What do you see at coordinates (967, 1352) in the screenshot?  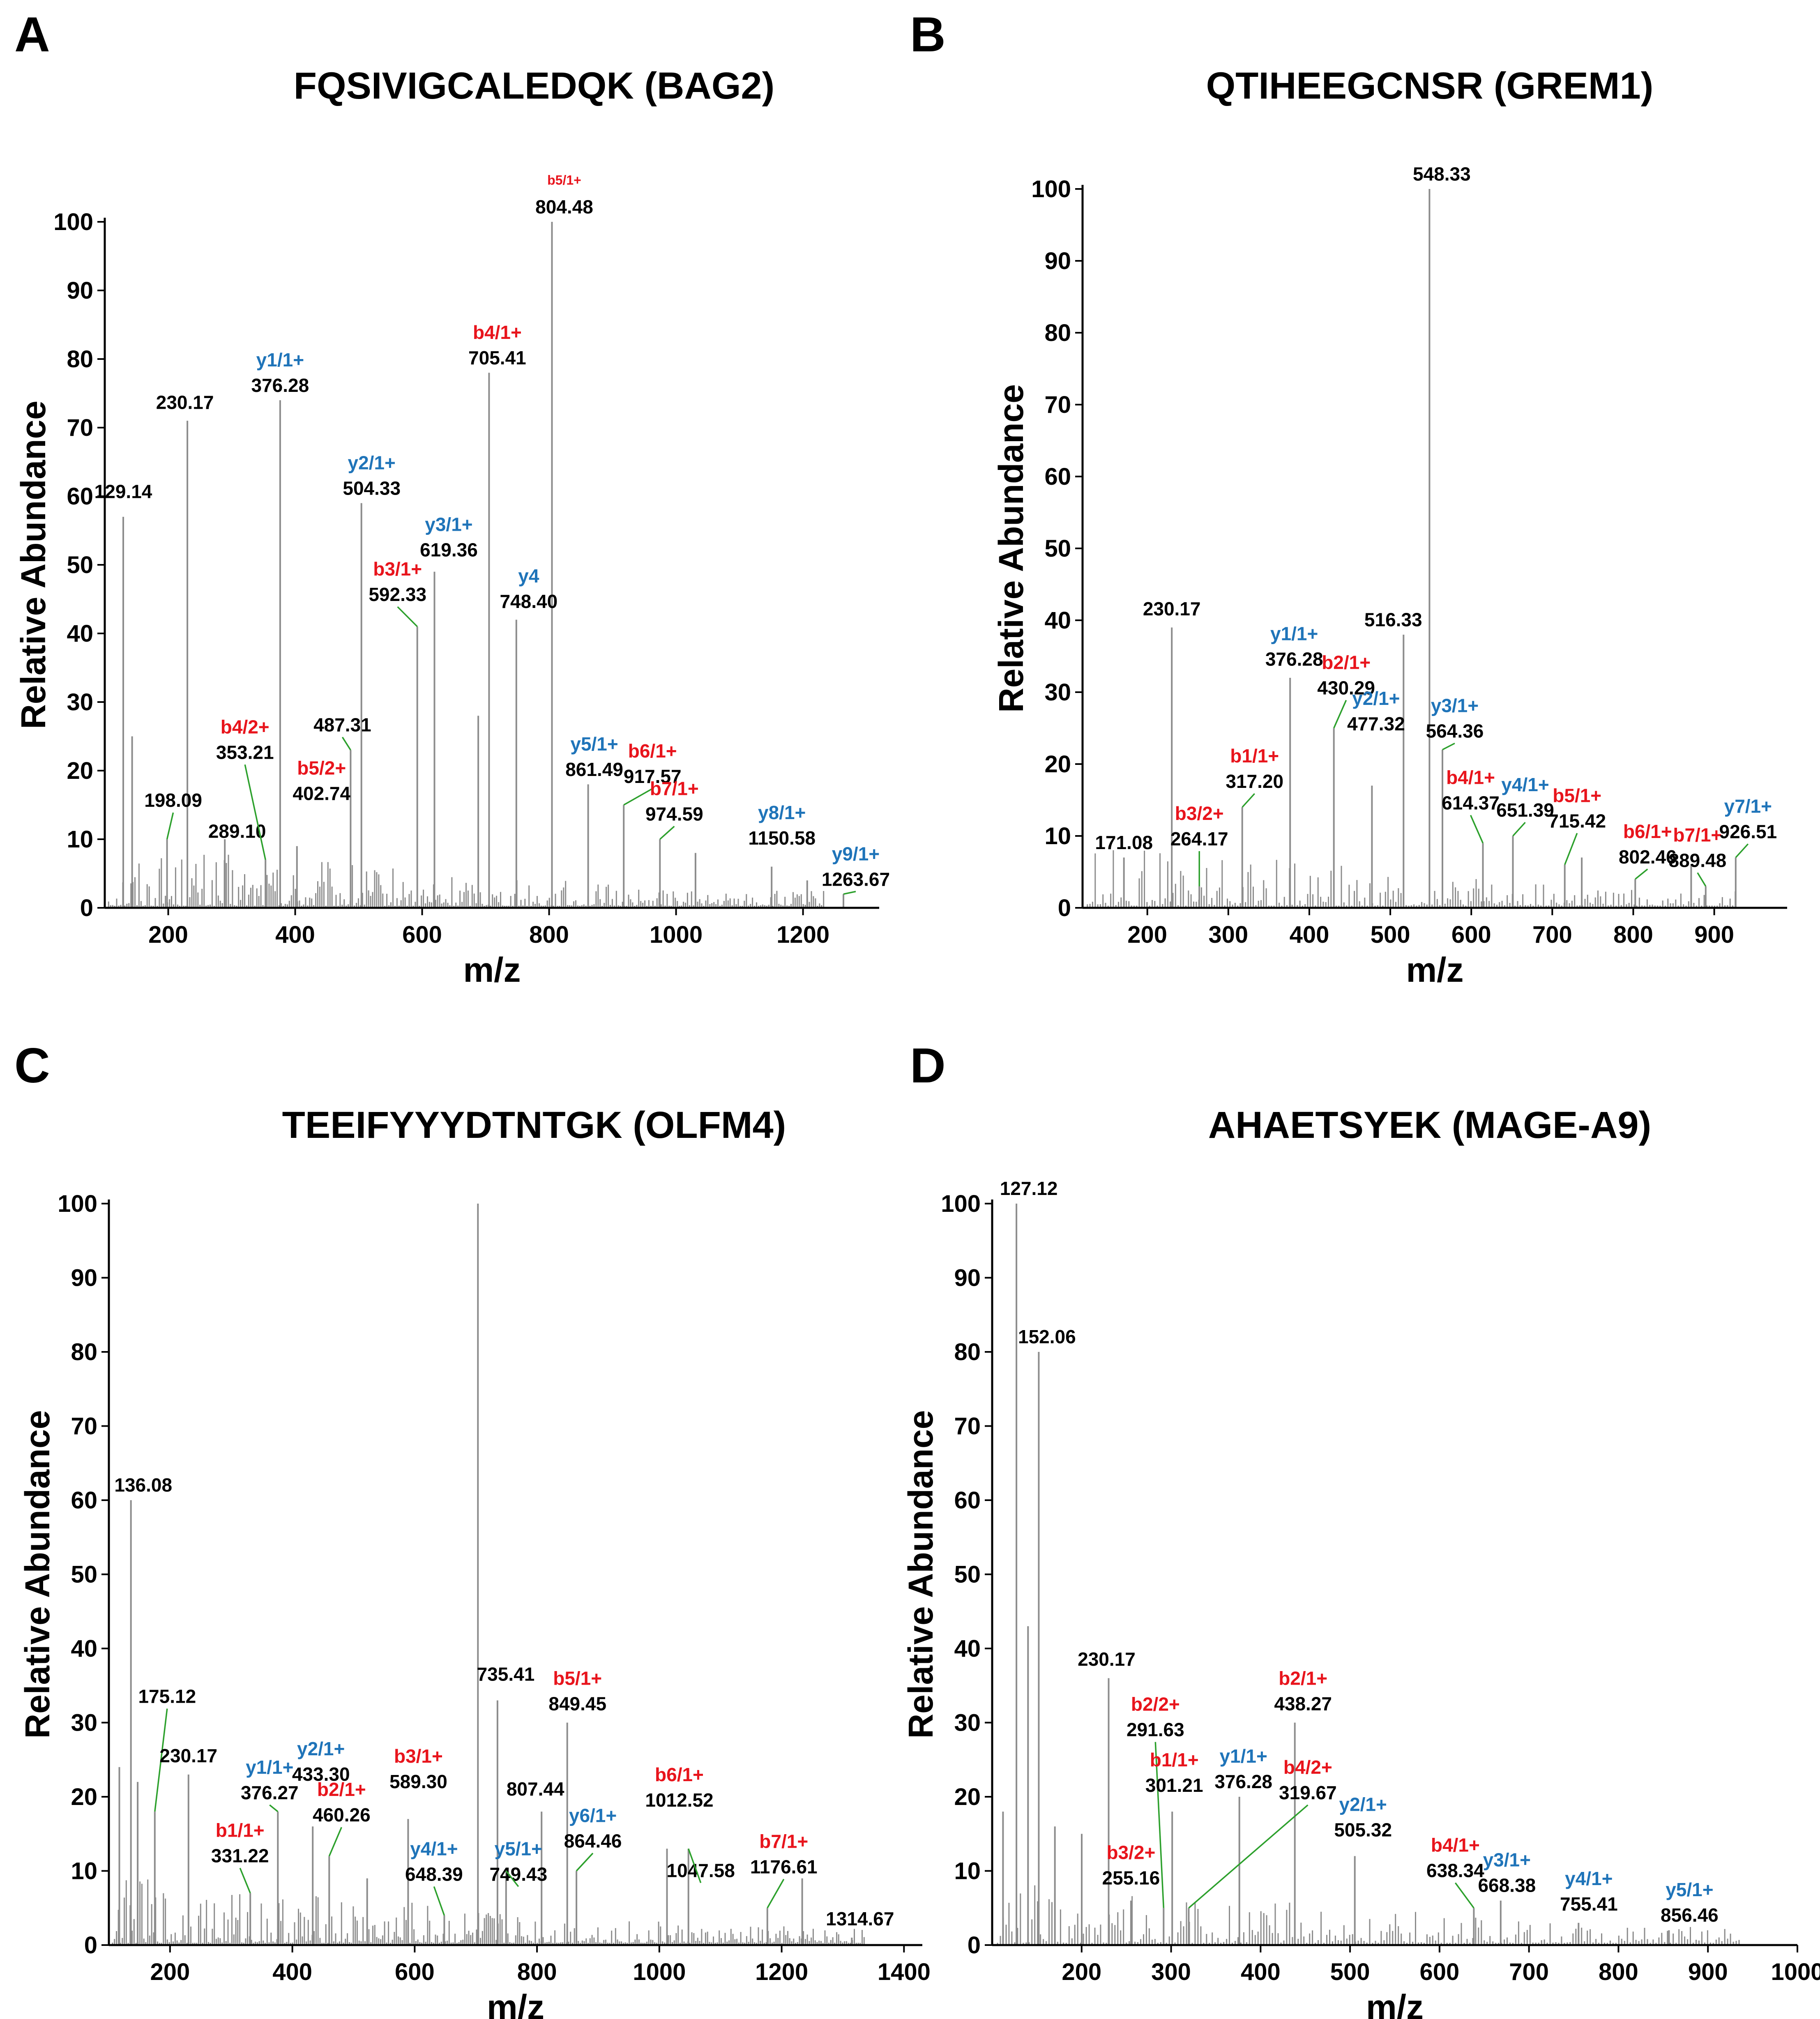 I see `panel-d-y-tick-label: 80` at bounding box center [967, 1352].